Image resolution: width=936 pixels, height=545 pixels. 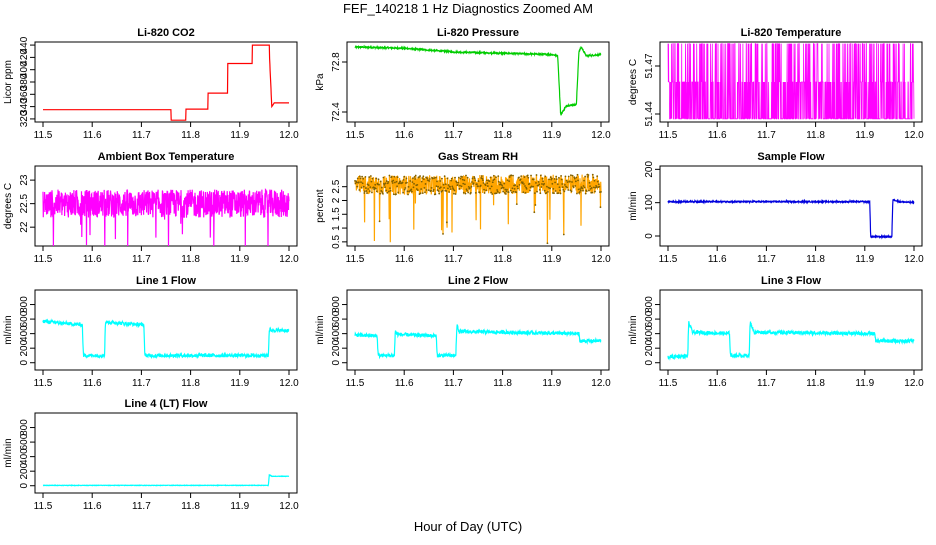 What do you see at coordinates (24, 180) in the screenshot?
I see `y-tick-label: 23` at bounding box center [24, 180].